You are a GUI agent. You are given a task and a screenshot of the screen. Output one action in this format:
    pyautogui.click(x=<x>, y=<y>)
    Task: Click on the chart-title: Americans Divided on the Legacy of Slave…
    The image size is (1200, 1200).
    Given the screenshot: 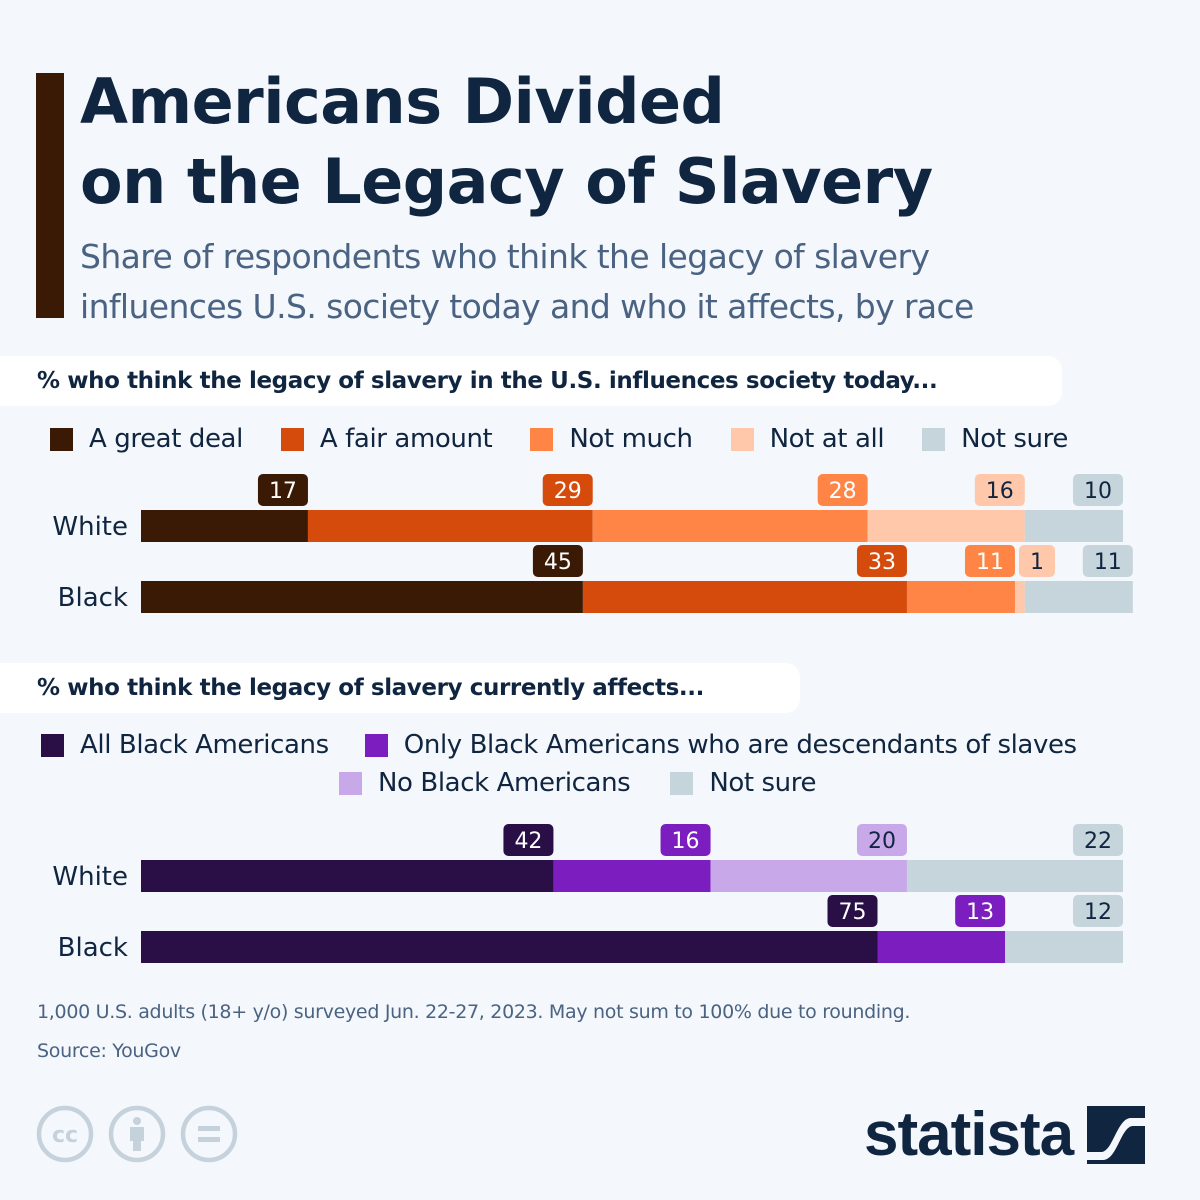 What is the action you would take?
    pyautogui.click(x=630, y=142)
    